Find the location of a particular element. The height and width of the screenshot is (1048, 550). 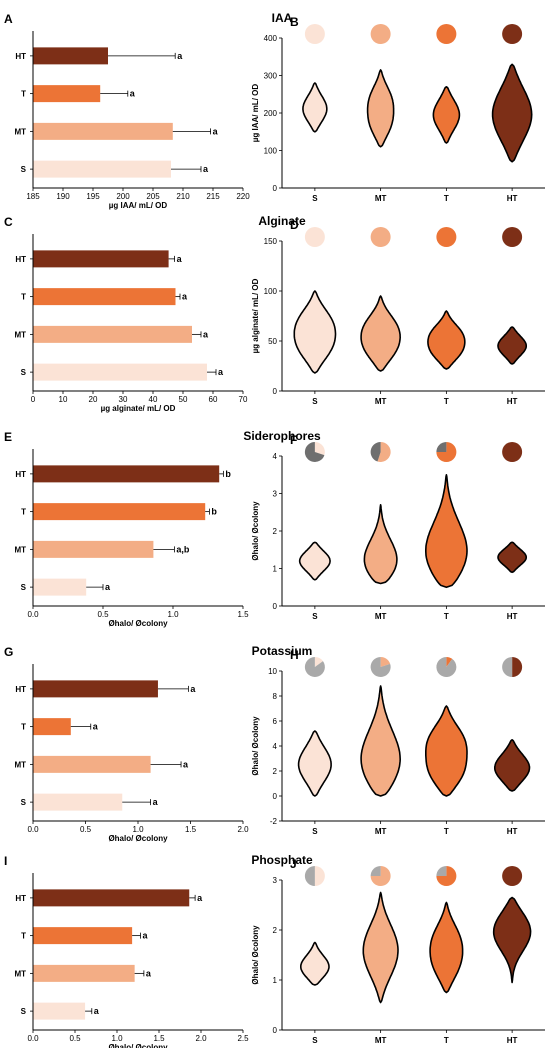

violin-panel-J: J S MT T HT 0 1 2 3 Øhalo/ Øcolony is located at coordinates (398, 951).